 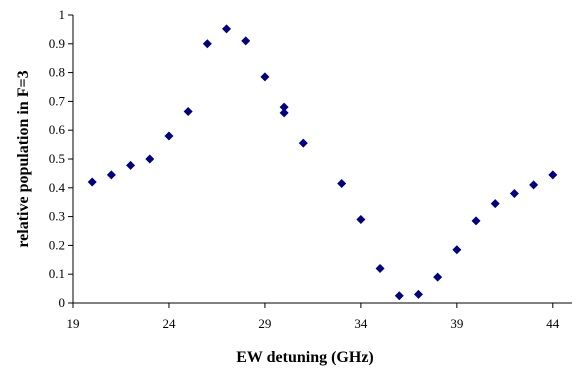 I want to click on y-tick-label: 0.9, so click(x=57, y=43).